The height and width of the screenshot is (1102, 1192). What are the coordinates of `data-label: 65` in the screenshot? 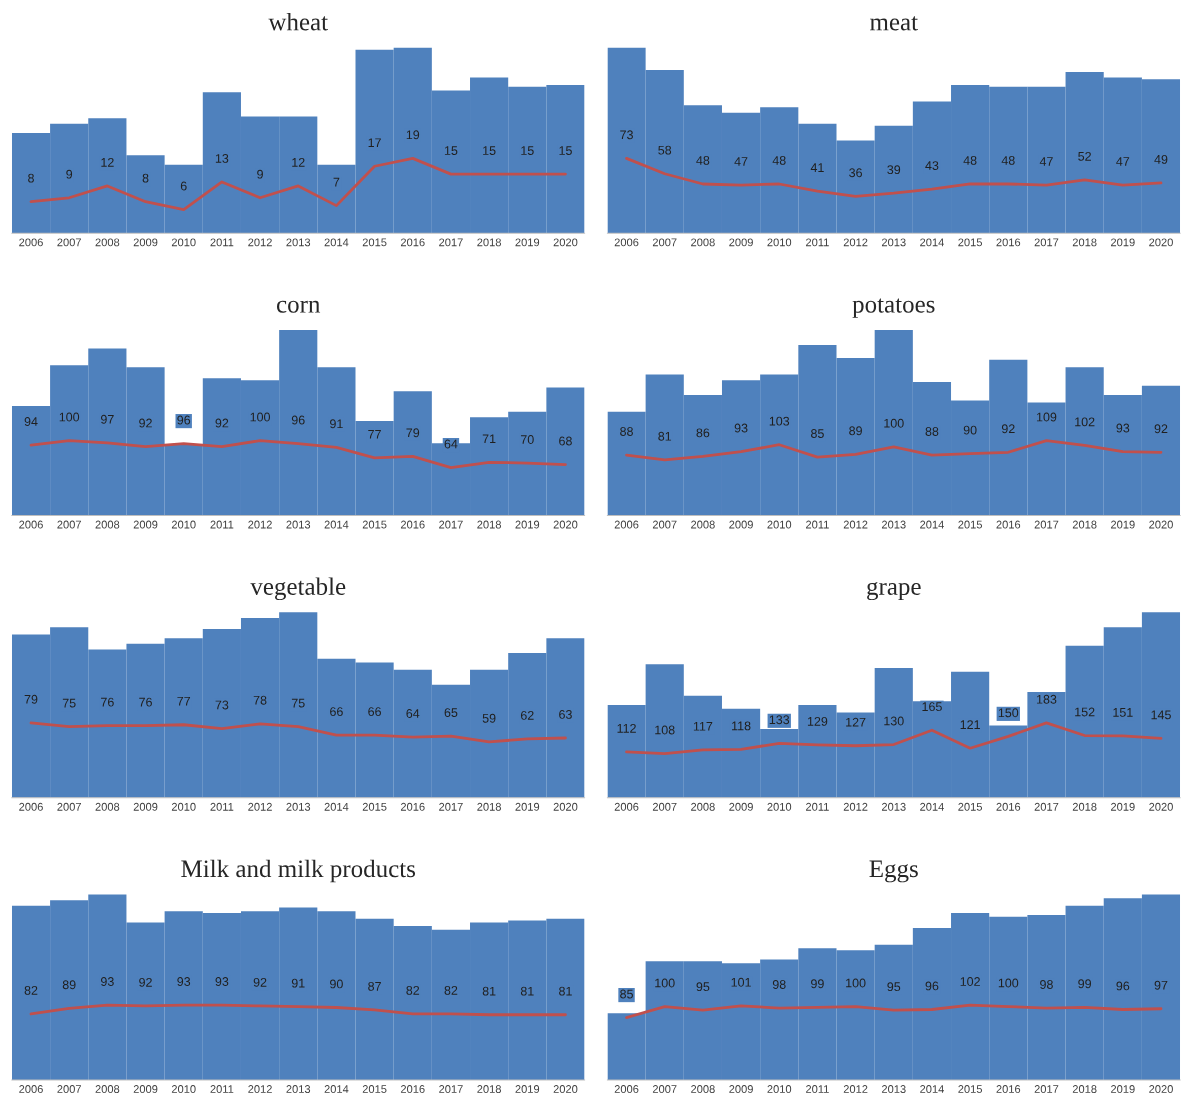 It's located at (451, 712).